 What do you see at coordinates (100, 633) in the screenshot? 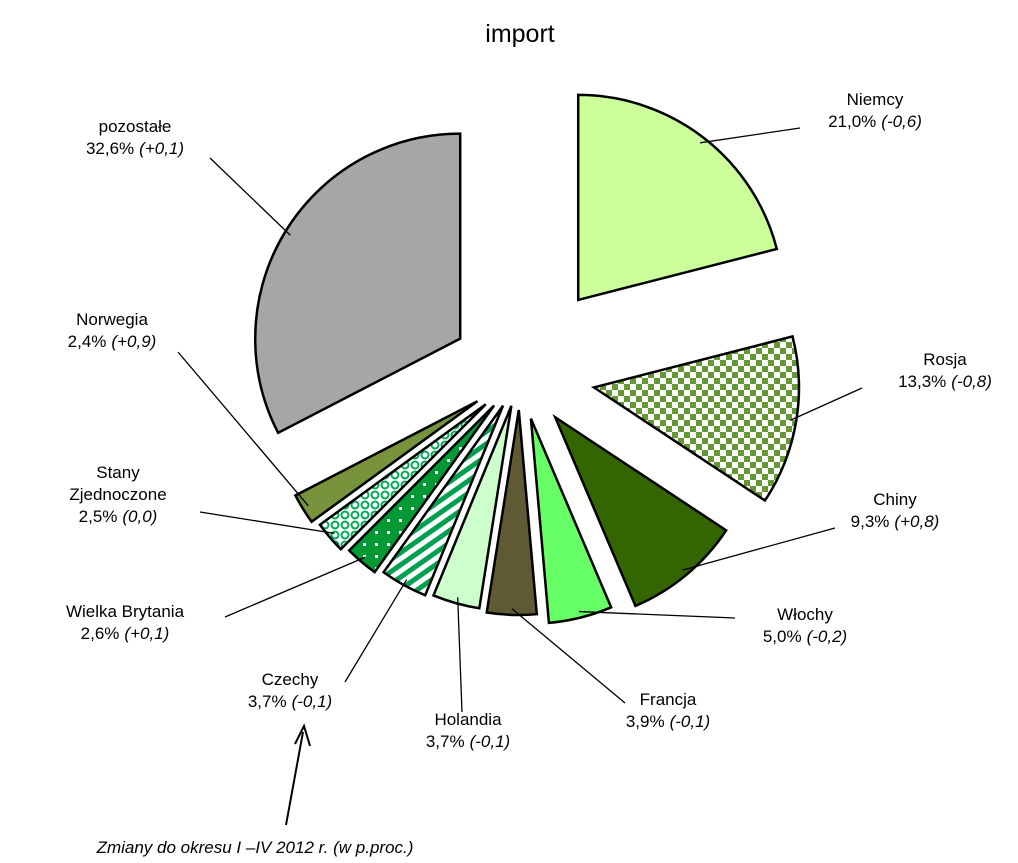
I see `value-percent: 2,6%` at bounding box center [100, 633].